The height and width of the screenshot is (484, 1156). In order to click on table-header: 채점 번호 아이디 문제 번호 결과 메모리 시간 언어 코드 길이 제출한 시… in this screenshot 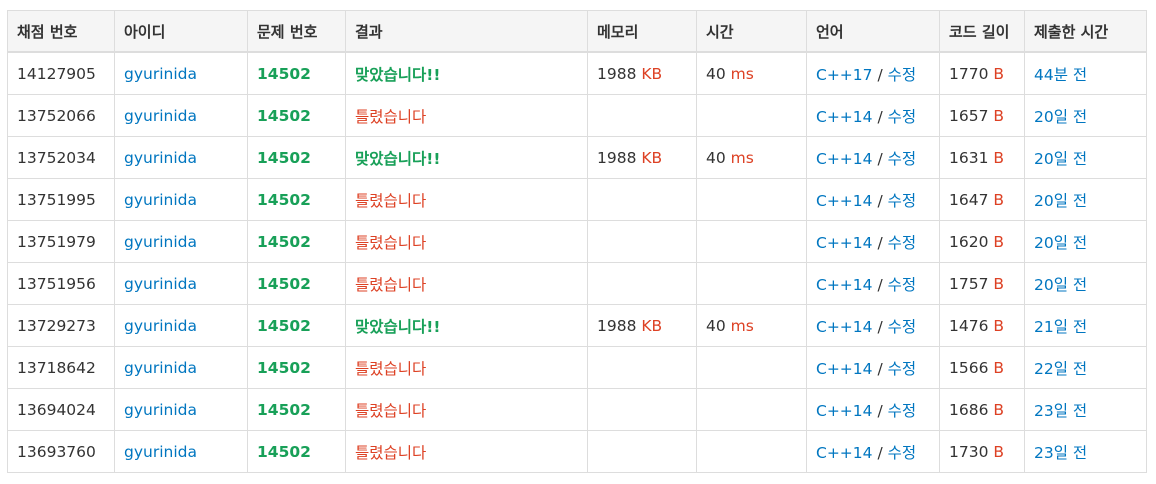, I will do `click(577, 31)`.